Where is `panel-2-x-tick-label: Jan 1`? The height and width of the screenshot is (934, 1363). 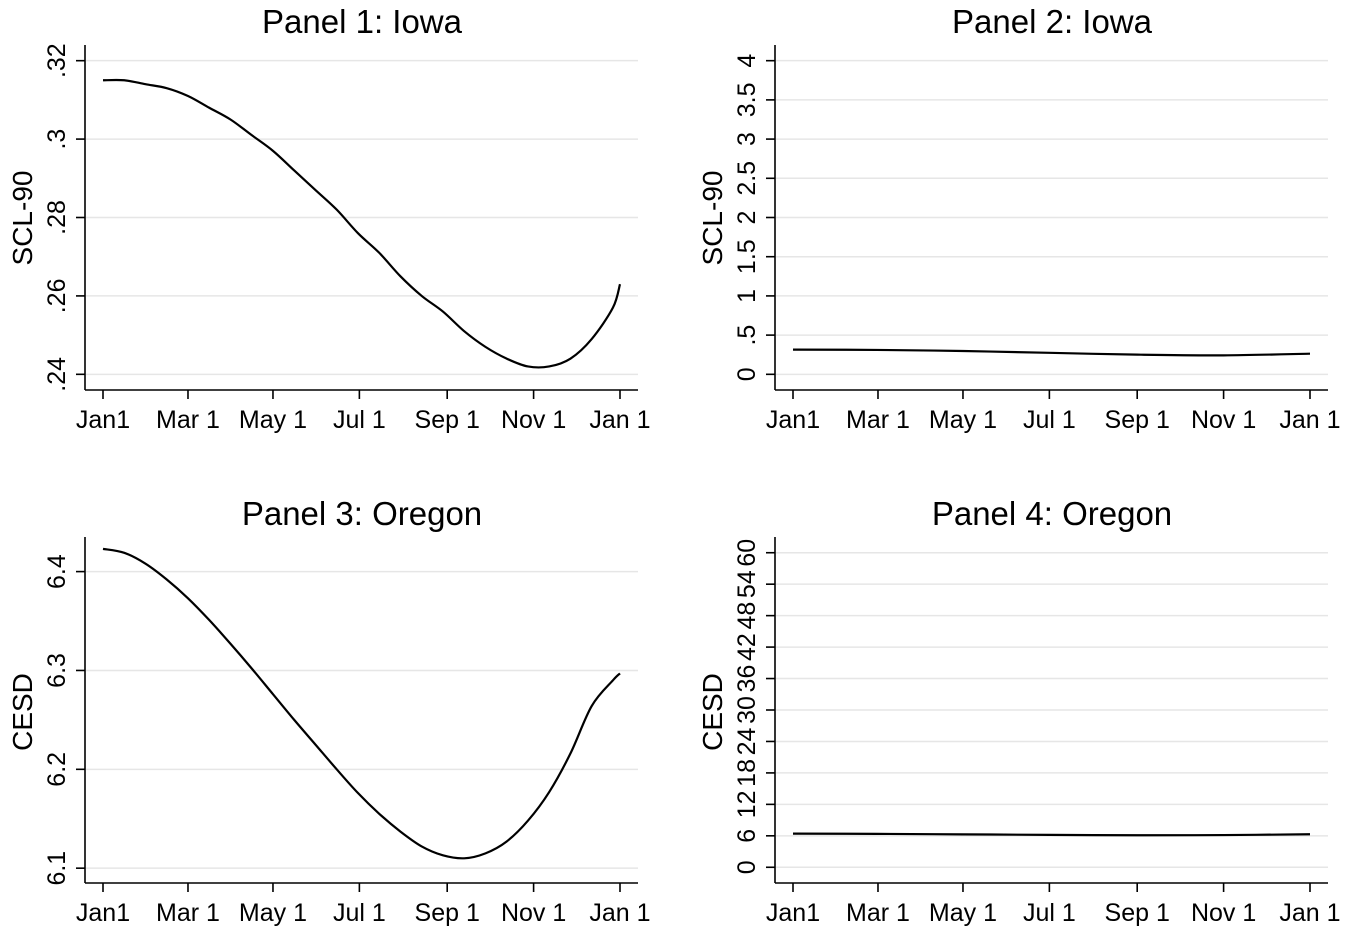 panel-2-x-tick-label: Jan 1 is located at coordinates (1309, 420).